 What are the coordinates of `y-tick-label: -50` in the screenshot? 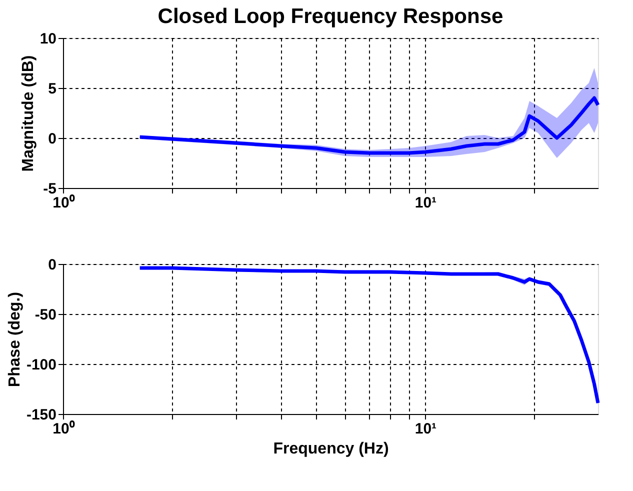 It's located at (45, 315).